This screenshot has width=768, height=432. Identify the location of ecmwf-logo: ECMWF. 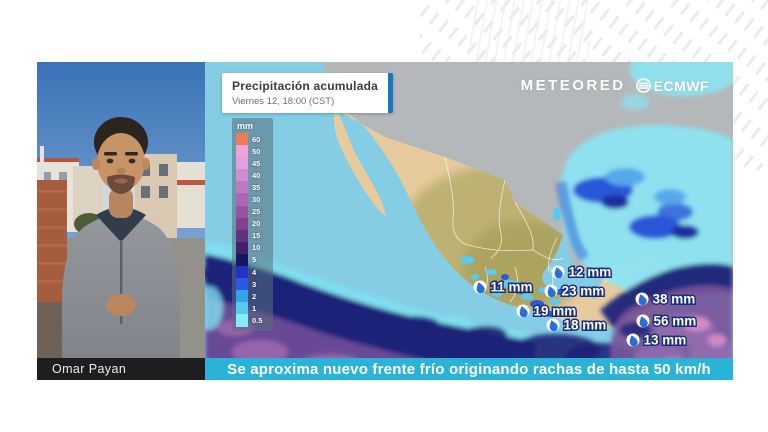
(681, 85).